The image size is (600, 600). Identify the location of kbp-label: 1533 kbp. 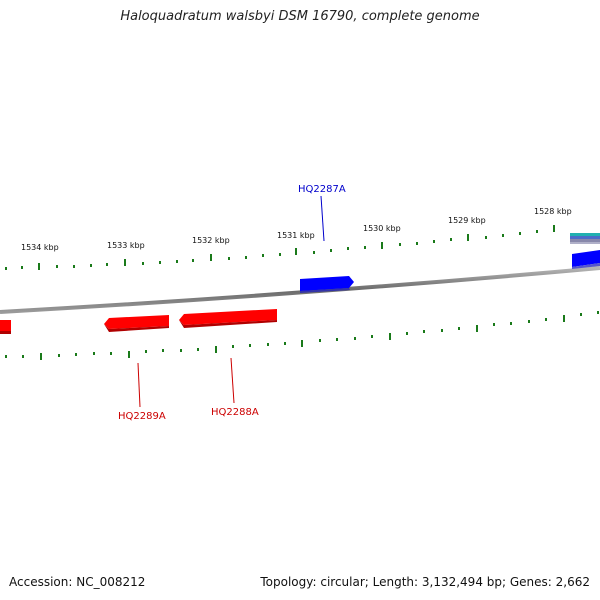
(126, 245).